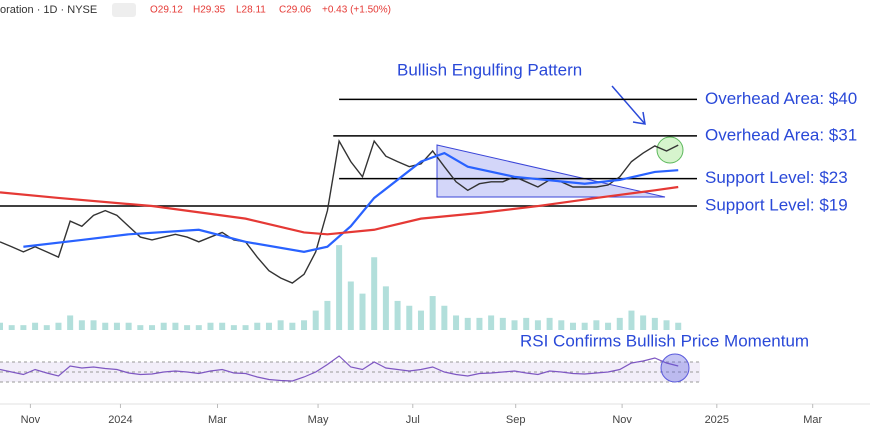 This screenshot has width=870, height=430. I want to click on rsi-annotation: RSI Confirms Bullish Price Momentum, so click(664, 340).